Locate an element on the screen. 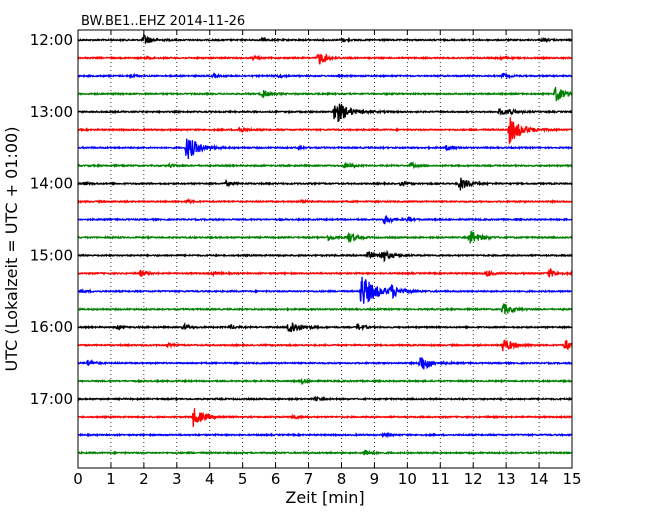 The image size is (650, 520). x-tick-label: 0 is located at coordinates (78, 479).